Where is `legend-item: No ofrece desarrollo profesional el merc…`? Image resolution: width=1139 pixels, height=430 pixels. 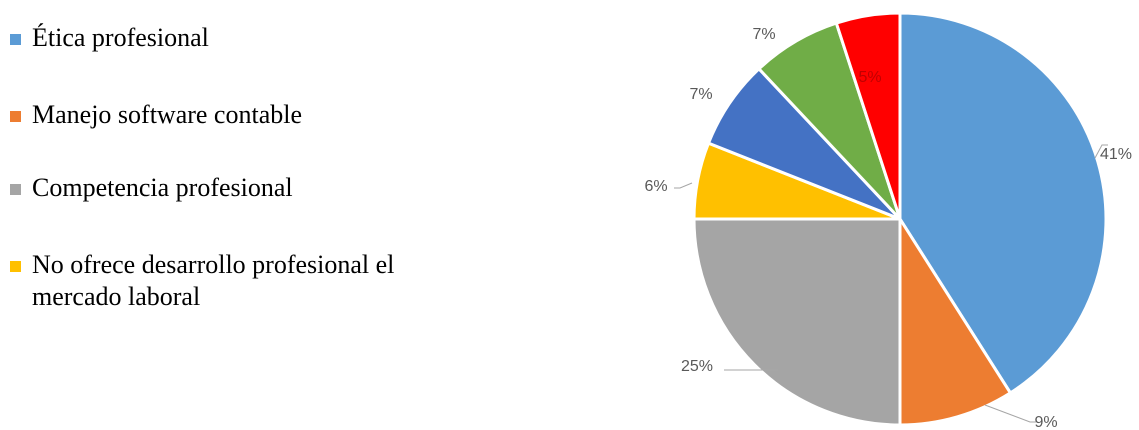
legend-item: No ofrece desarrollo profesional el merc… is located at coordinates (211, 281).